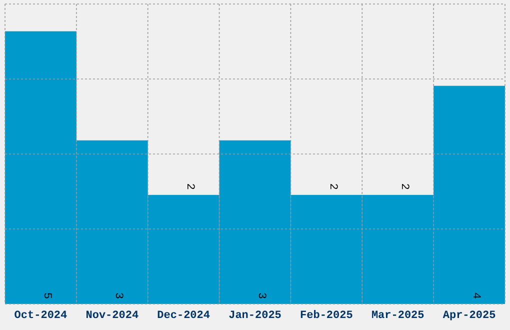  What do you see at coordinates (327, 316) in the screenshot?
I see `x-tick-label: Feb-2025` at bounding box center [327, 316].